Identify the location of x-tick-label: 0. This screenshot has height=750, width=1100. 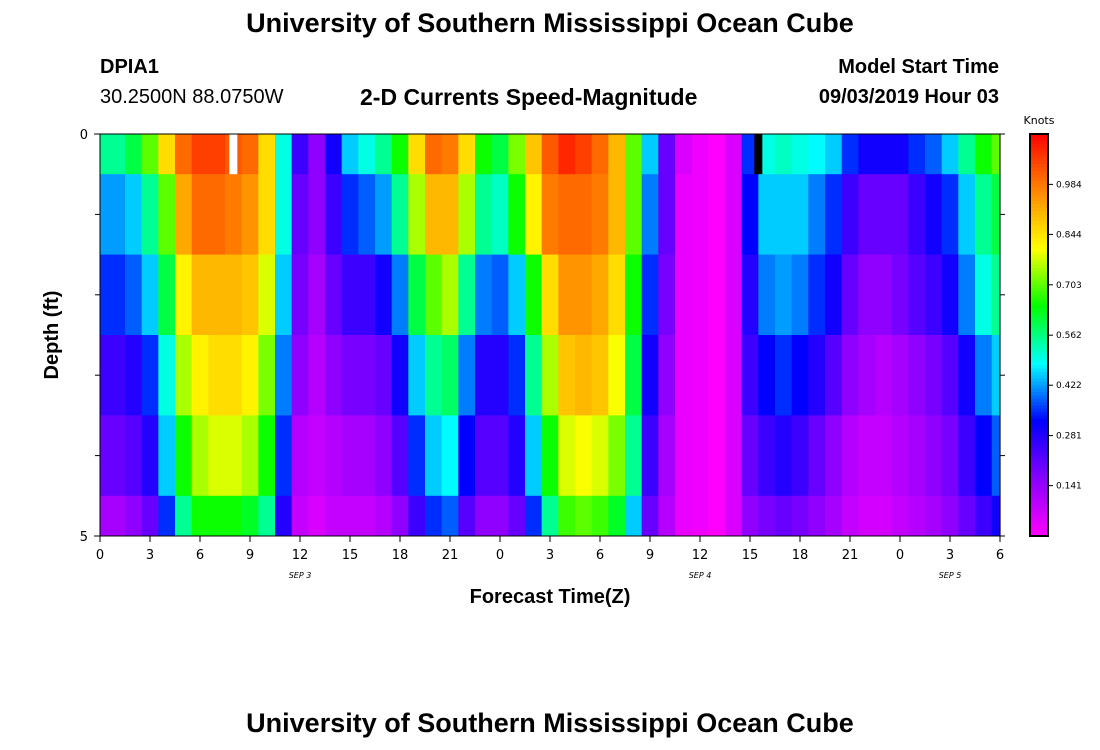
(900, 555).